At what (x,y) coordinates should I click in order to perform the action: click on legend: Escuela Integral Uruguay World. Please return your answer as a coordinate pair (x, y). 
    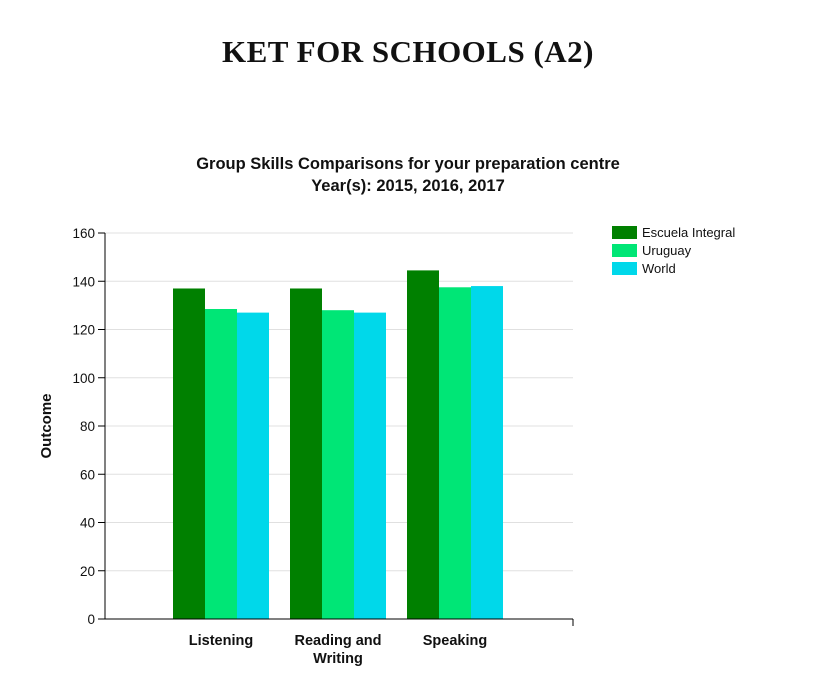
    Looking at the image, I should click on (673, 250).